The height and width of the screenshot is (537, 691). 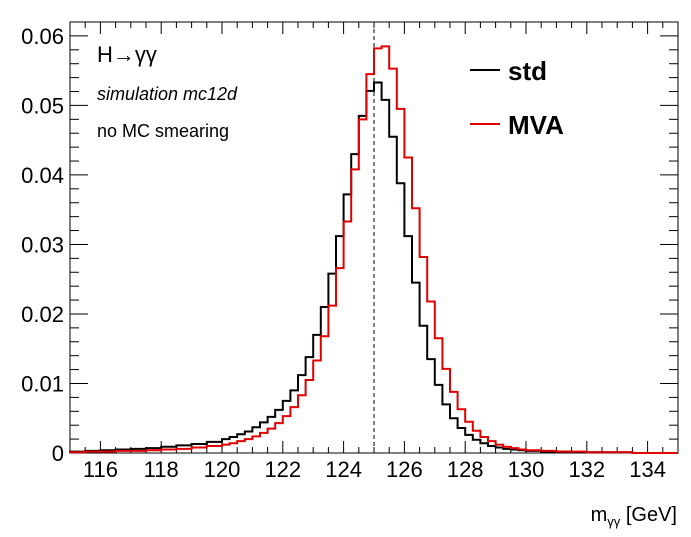 I want to click on process-label: H→γγ, so click(x=127, y=54).